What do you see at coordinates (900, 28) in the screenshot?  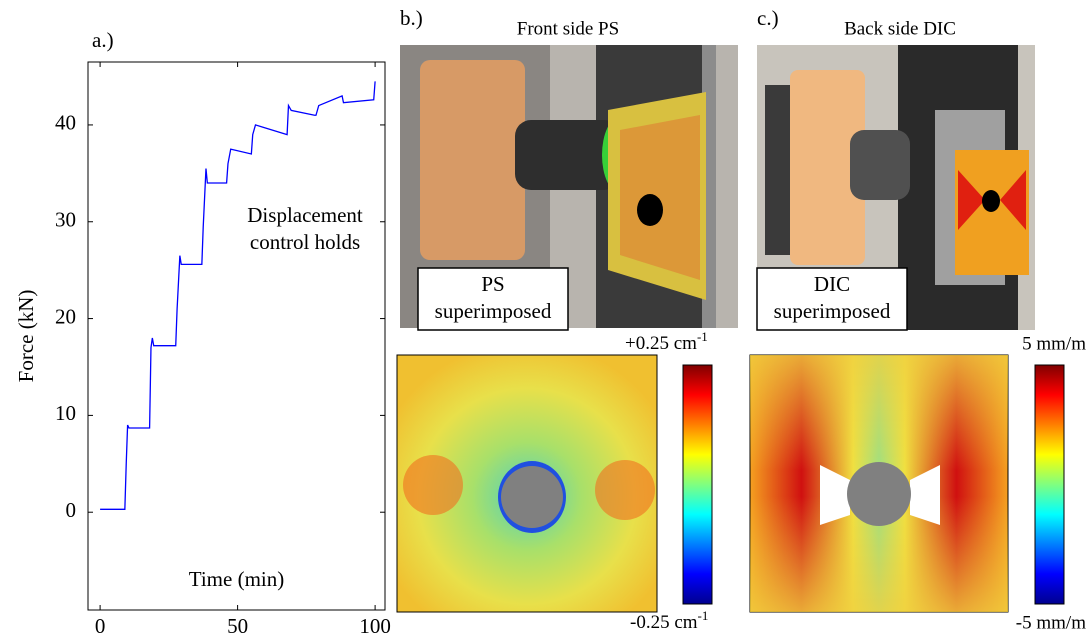 I see `panel-title: Back side DIC` at bounding box center [900, 28].